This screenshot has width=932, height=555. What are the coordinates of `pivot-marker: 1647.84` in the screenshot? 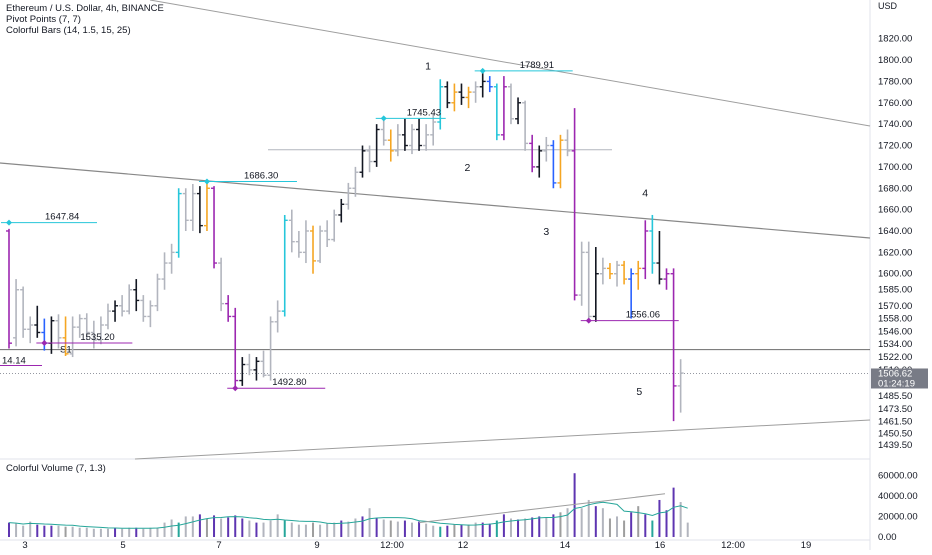 It's located at (49, 219).